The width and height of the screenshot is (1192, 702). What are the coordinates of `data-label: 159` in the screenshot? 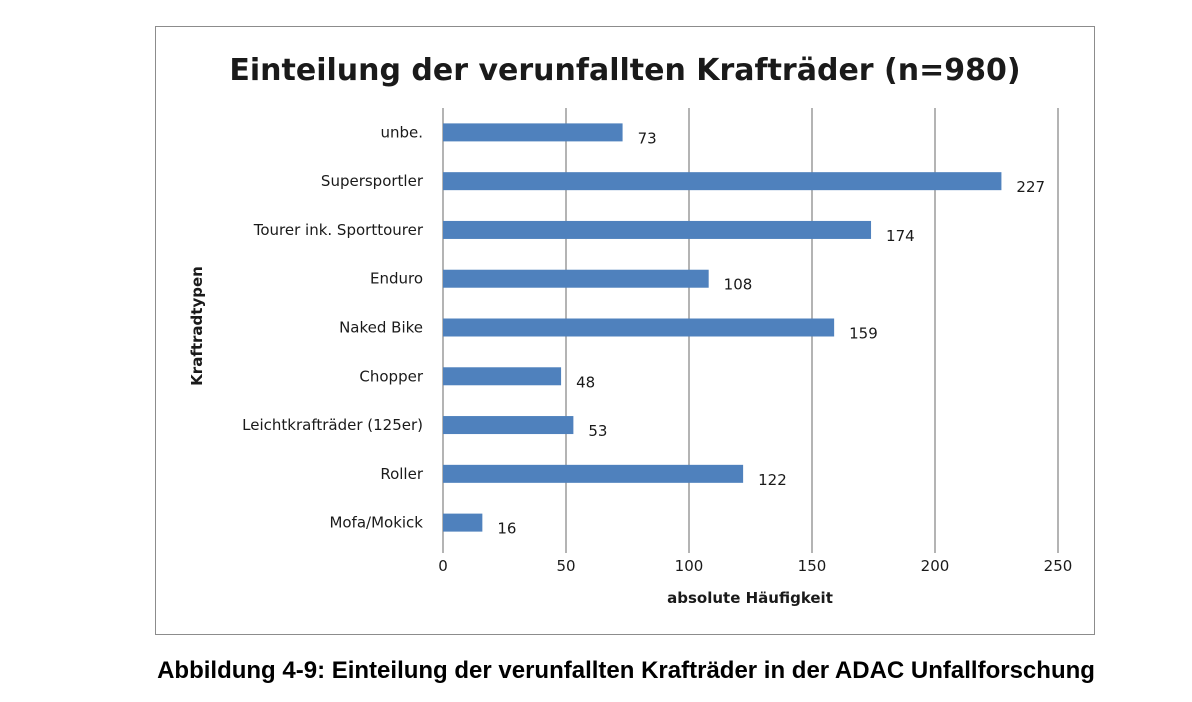 It's located at (863, 334).